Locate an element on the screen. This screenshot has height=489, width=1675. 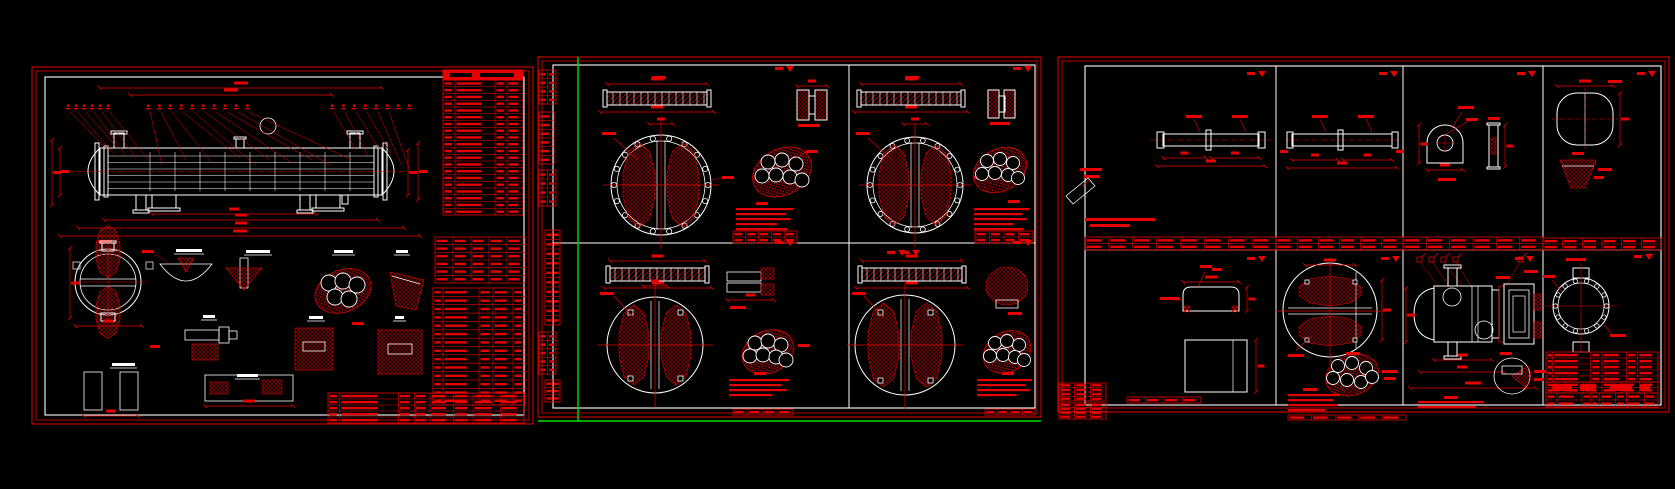
panel-lug is located at coordinates (1465, 143).